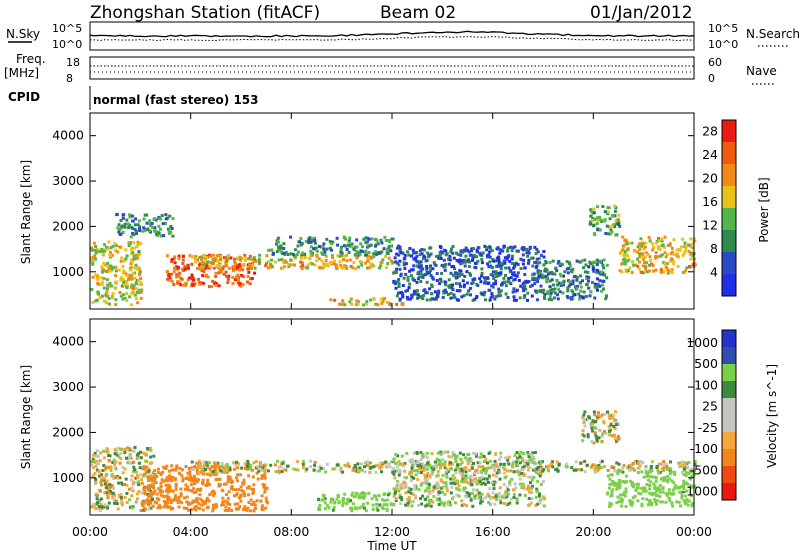 The width and height of the screenshot is (800, 554). Describe the element at coordinates (68, 135) in the screenshot. I see `y-tick-label: 4000` at that location.